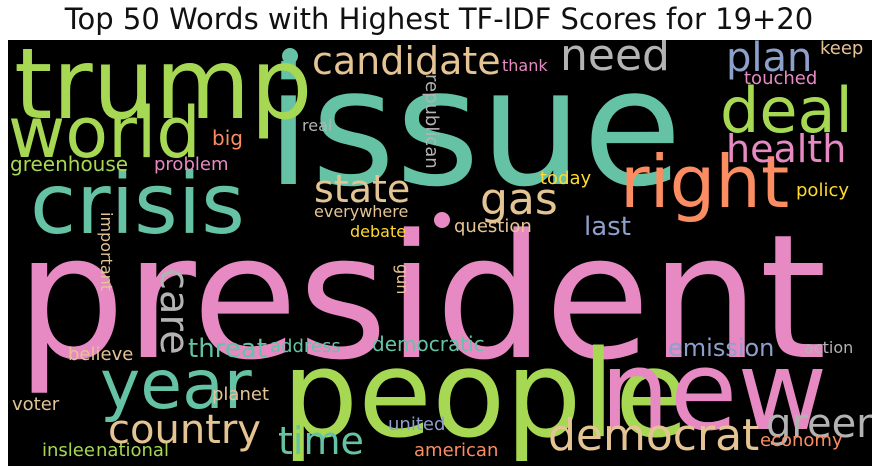 This screenshot has height=474, width=878. Describe the element at coordinates (106, 252) in the screenshot. I see `word-important: important` at that location.